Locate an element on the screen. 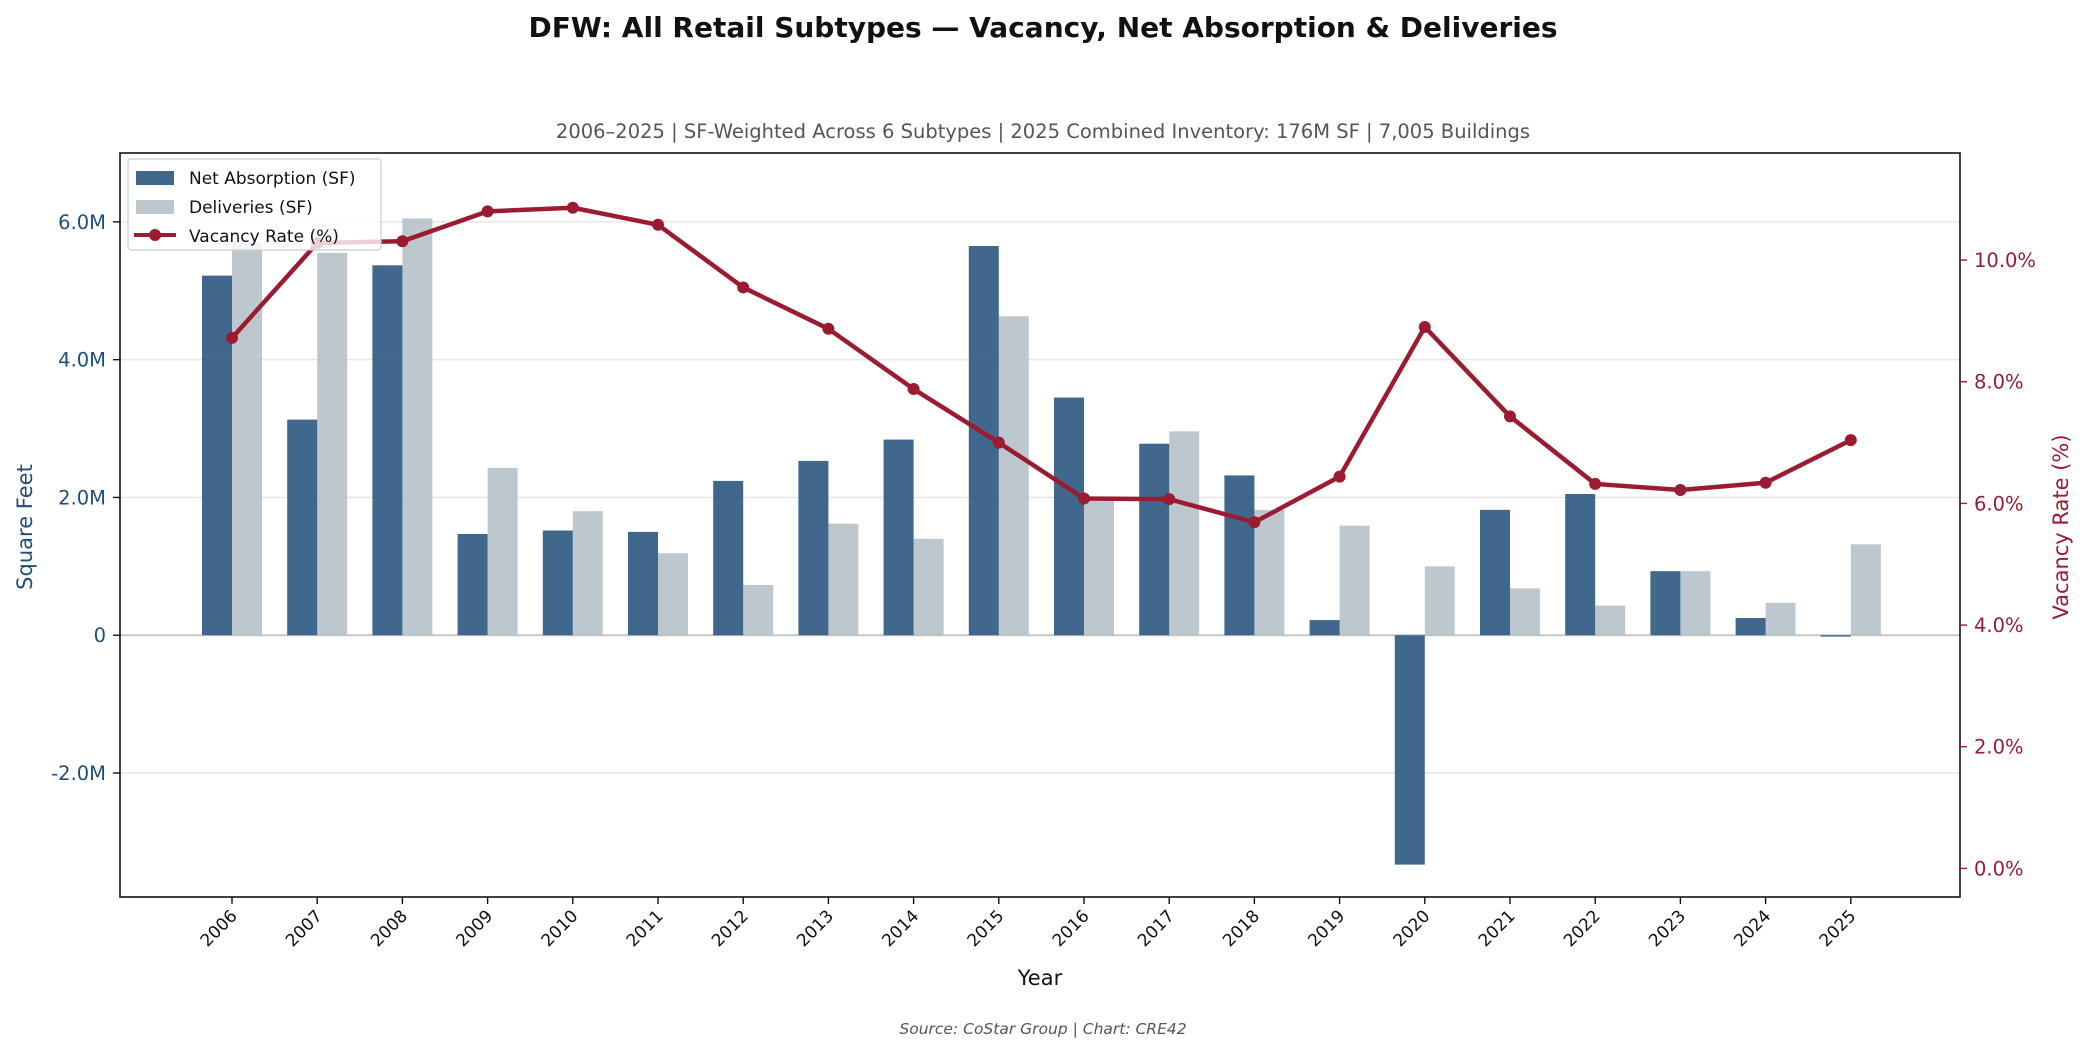  x-tick-label: 2016 is located at coordinates (1071, 928).